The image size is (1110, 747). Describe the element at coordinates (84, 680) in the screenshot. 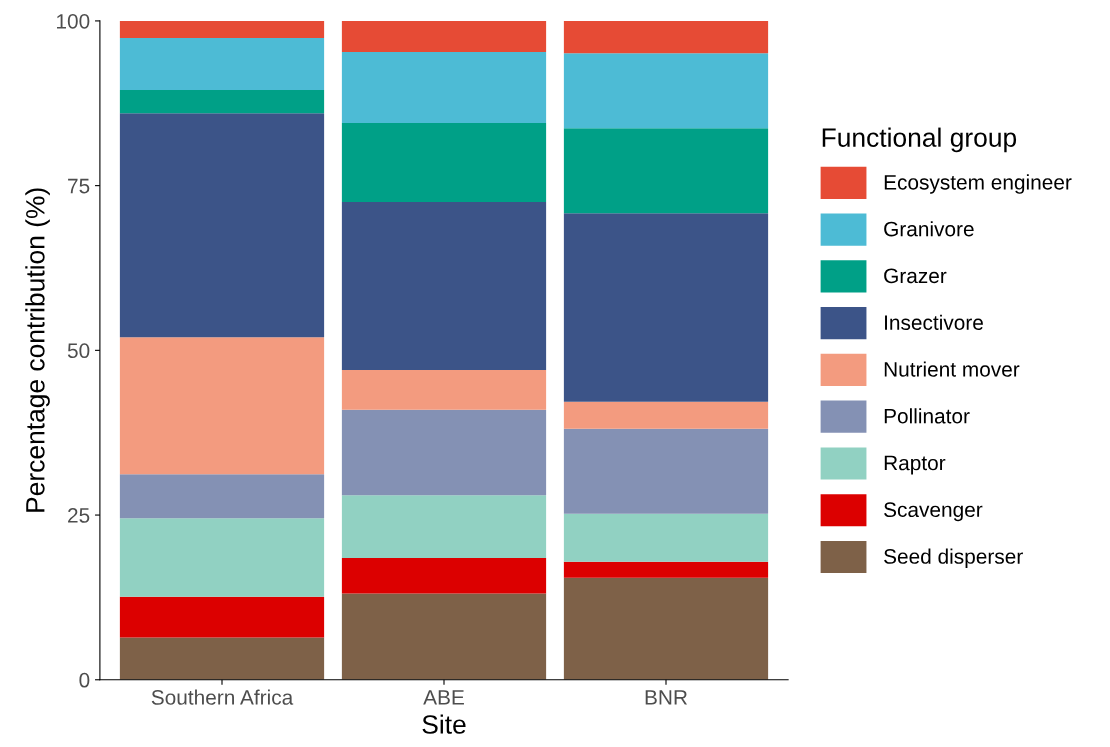

I see `y-tick-label: 0` at that location.